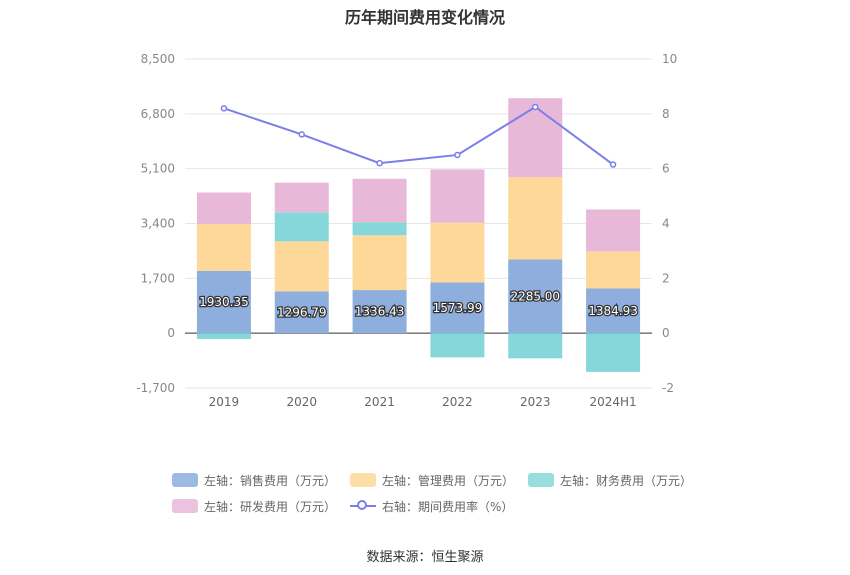 This screenshot has height=575, width=850. I want to click on bar-value-label: 2285.00, so click(535, 296).